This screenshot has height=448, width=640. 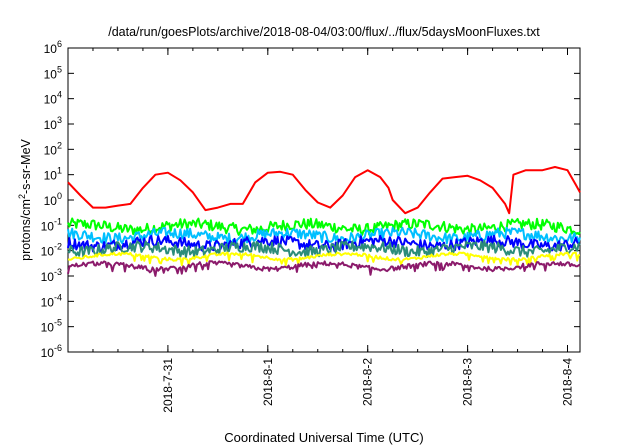 What do you see at coordinates (51, 351) in the screenshot?
I see `y-tick-label: 10⁻⁶` at bounding box center [51, 351].